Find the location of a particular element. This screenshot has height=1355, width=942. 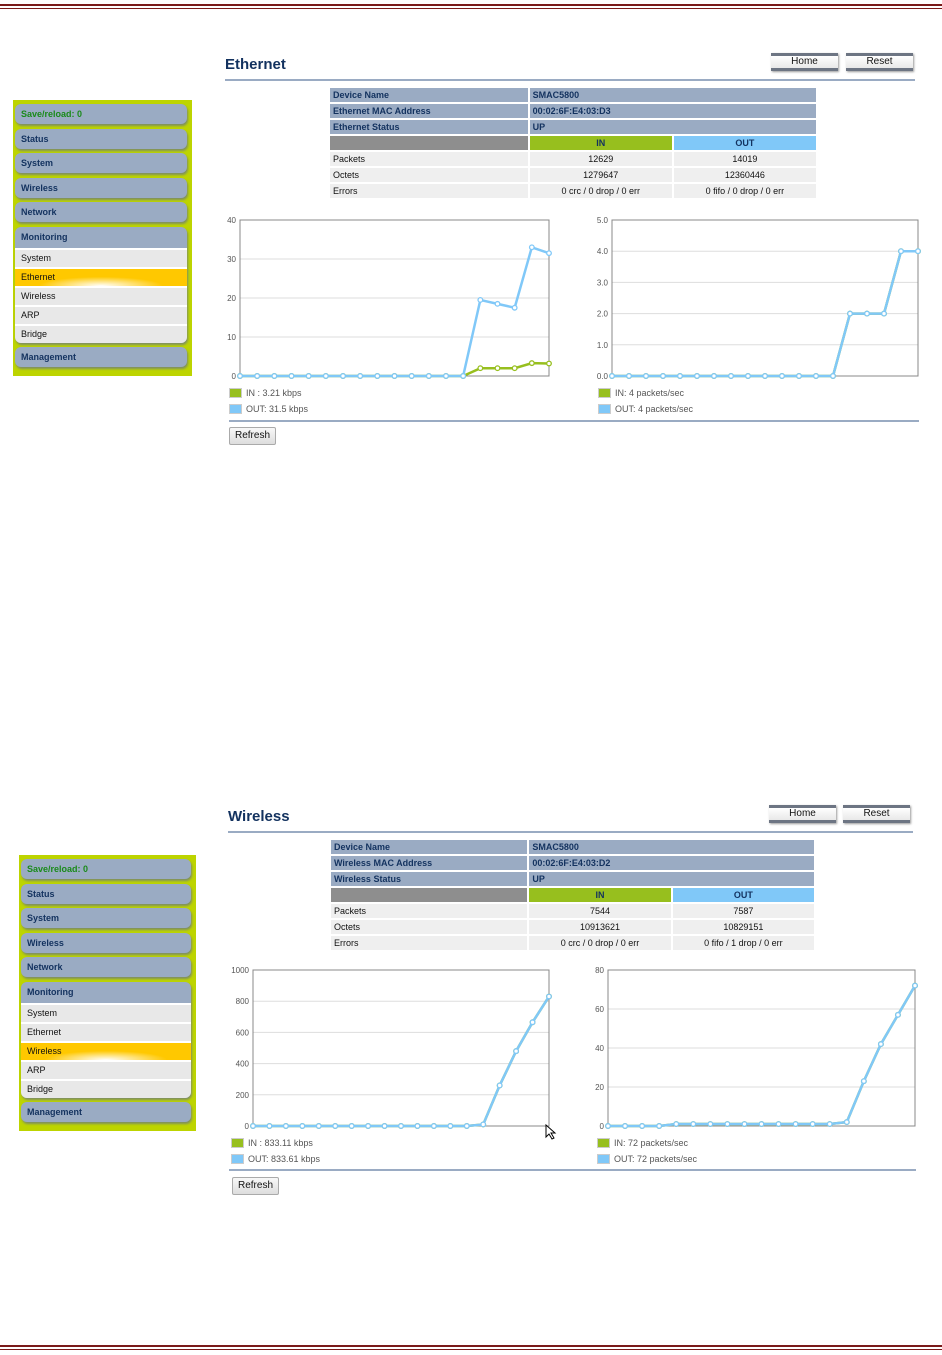

y-tick-label: 40 is located at coordinates (231, 220).